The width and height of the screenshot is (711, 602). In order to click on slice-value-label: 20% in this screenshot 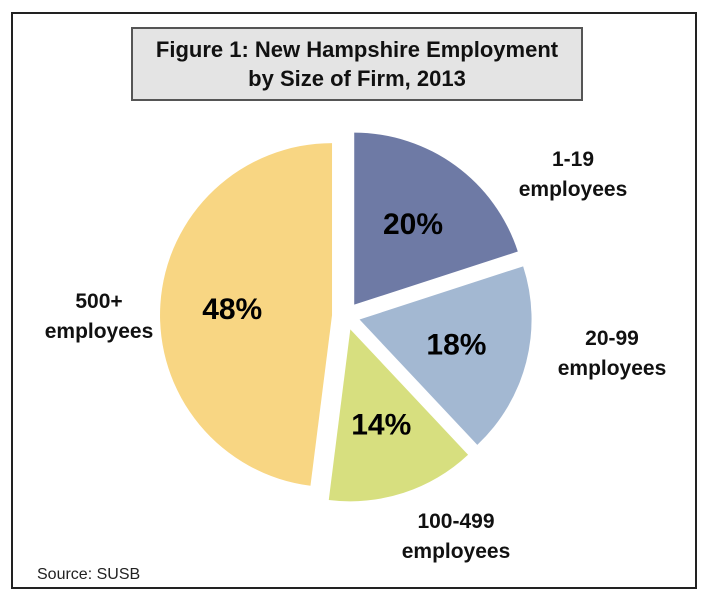, I will do `click(413, 224)`.